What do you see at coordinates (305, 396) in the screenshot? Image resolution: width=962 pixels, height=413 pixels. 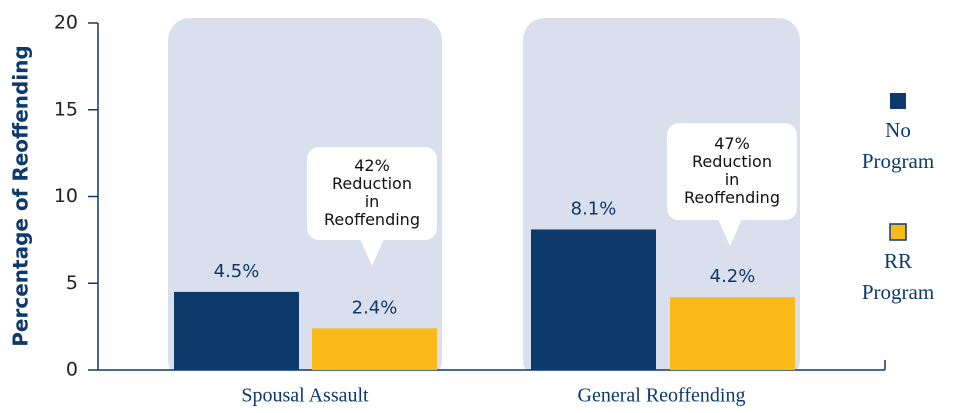 I see `x-tick-label: Spousal Assault` at bounding box center [305, 396].